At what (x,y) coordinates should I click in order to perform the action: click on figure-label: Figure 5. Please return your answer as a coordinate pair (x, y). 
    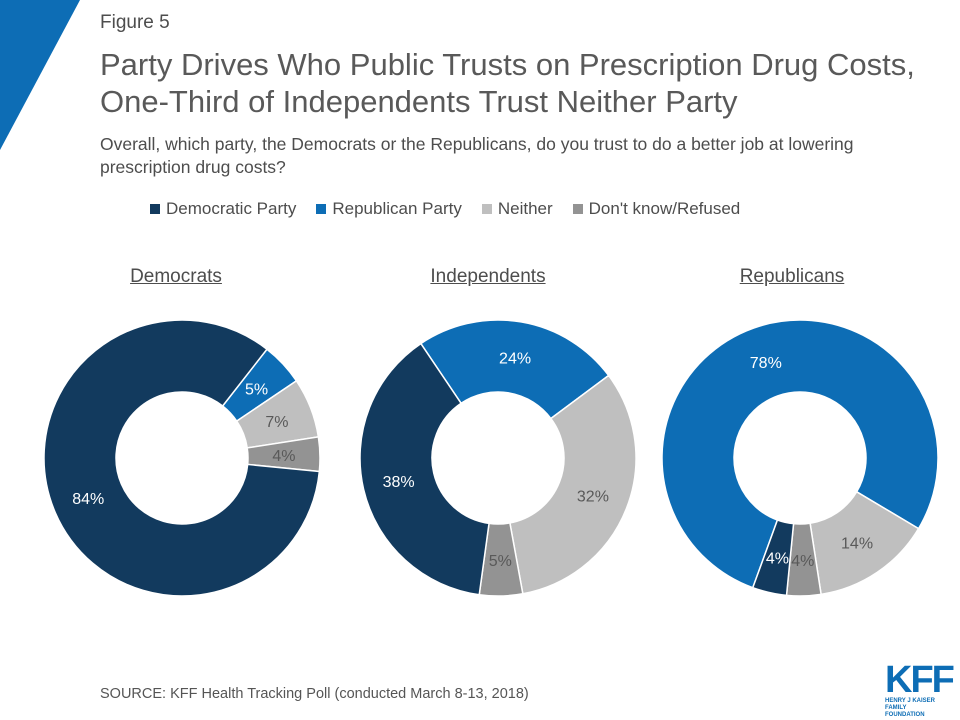
    Looking at the image, I should click on (135, 22).